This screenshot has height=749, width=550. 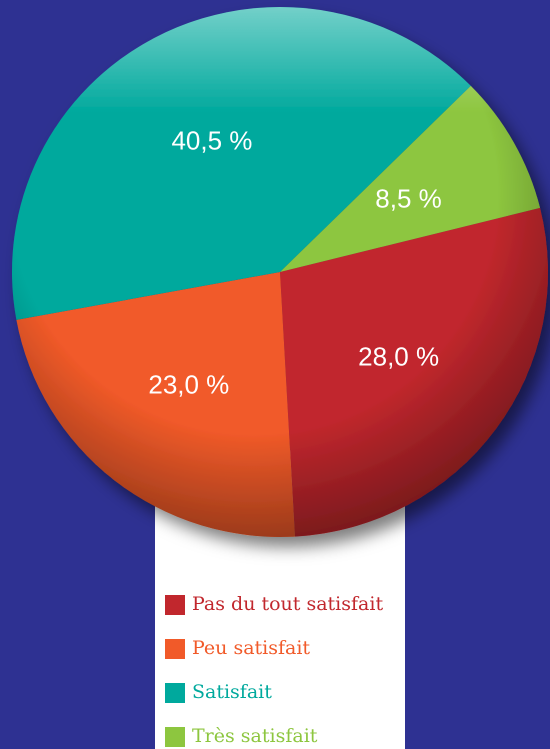 I want to click on value-label: 40,5 %, so click(x=211, y=141).